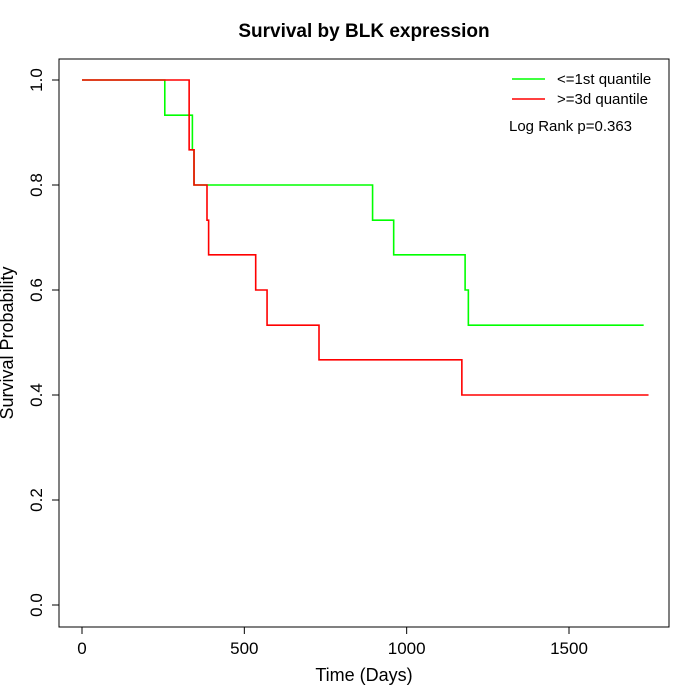  What do you see at coordinates (36, 395) in the screenshot?
I see `y-tick-label: 0.4` at bounding box center [36, 395].